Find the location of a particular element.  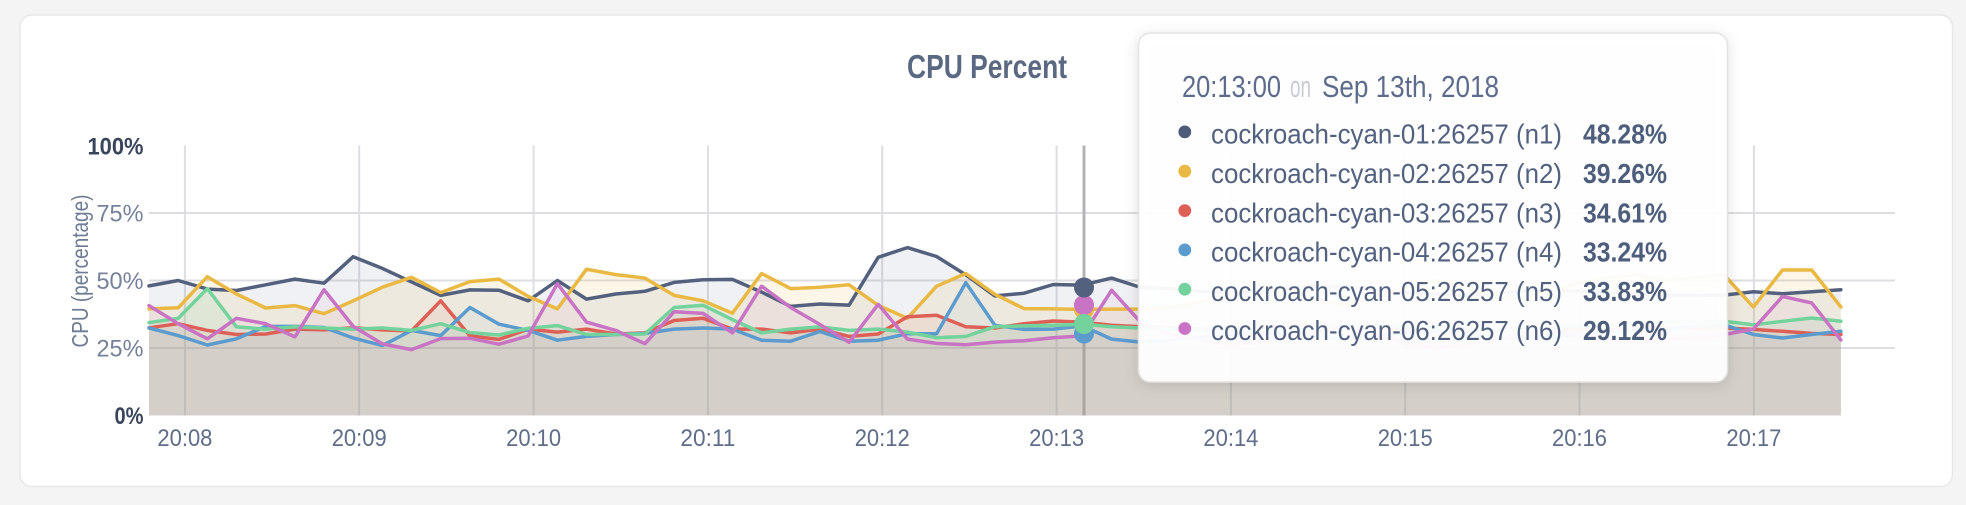

svg-text: 0% is located at coordinates (129, 416).